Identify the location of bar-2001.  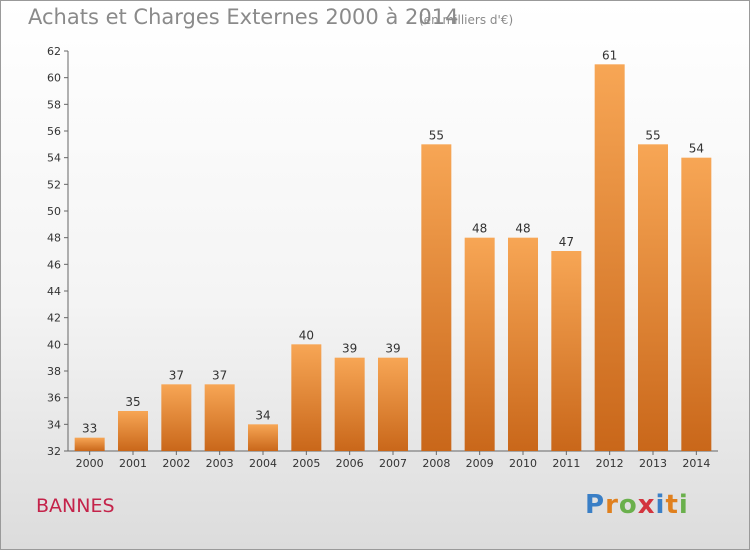
(133, 431).